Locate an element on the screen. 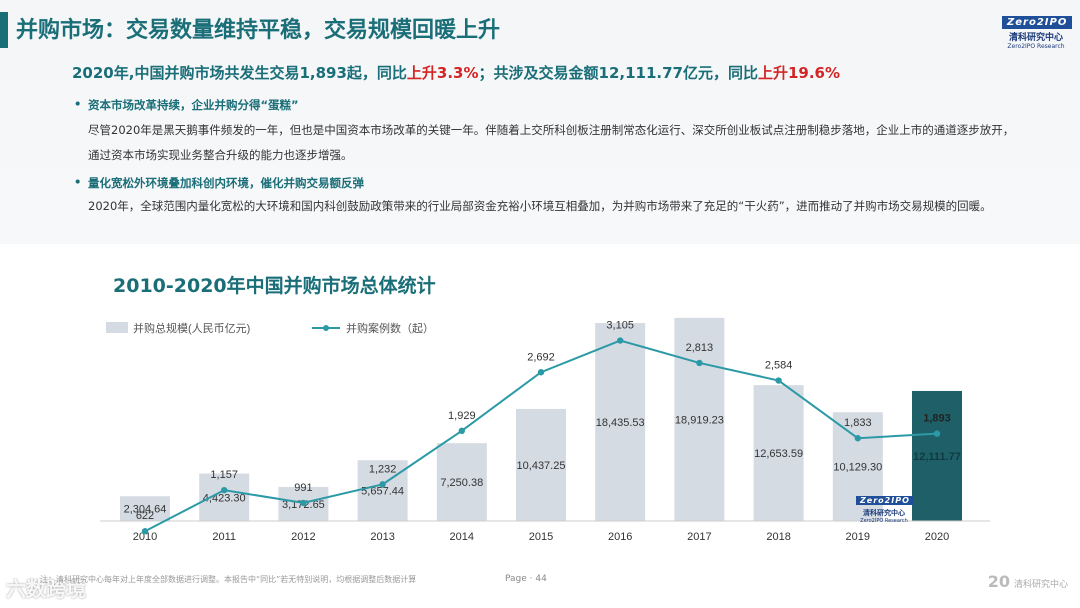 Image resolution: width=1080 pixels, height=608 pixels. bar-2016 is located at coordinates (620, 422).